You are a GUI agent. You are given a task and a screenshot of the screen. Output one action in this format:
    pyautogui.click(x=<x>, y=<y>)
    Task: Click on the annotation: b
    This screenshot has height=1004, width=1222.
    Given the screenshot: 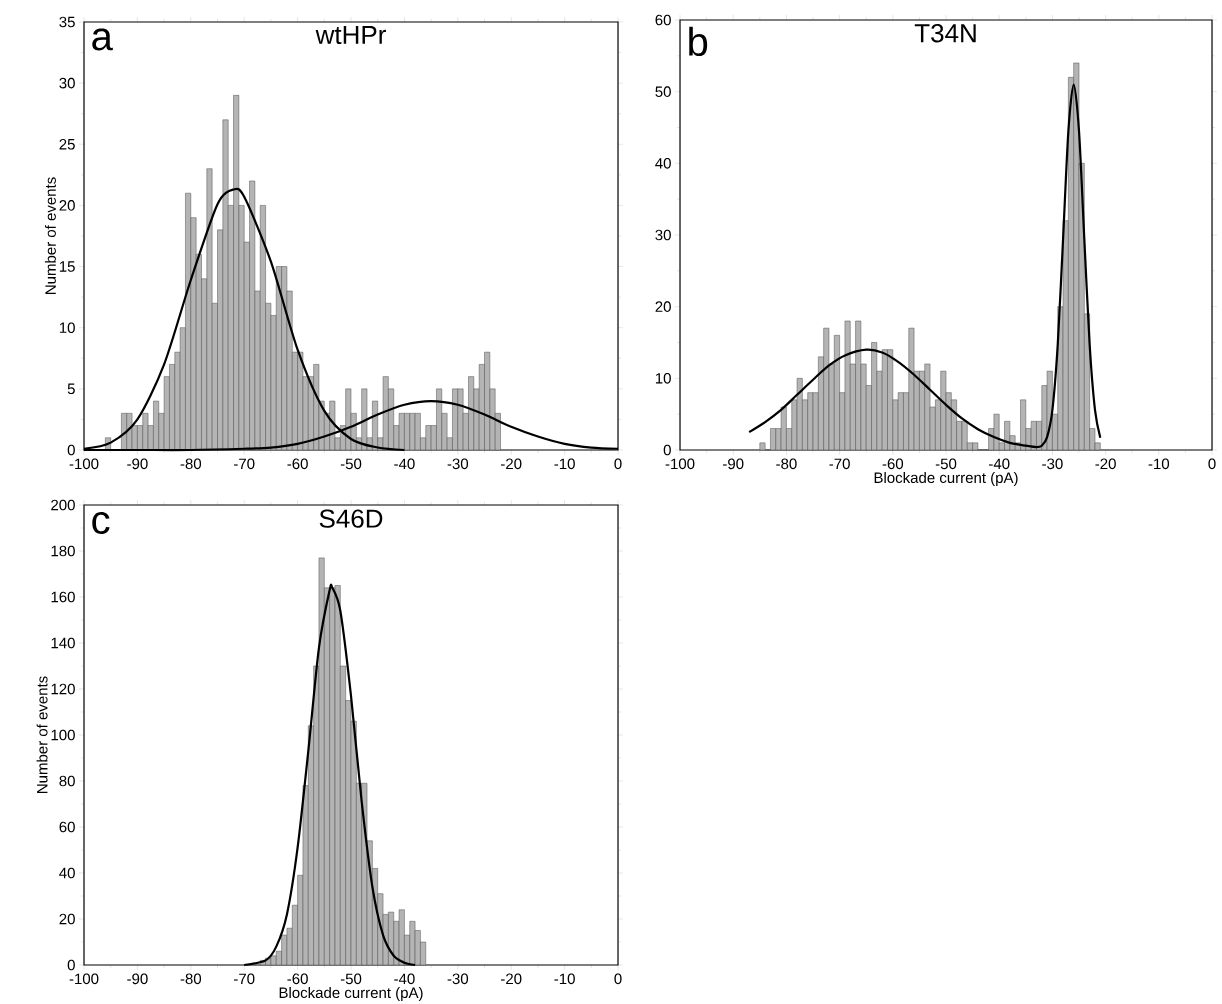 What is the action you would take?
    pyautogui.click(x=698, y=41)
    